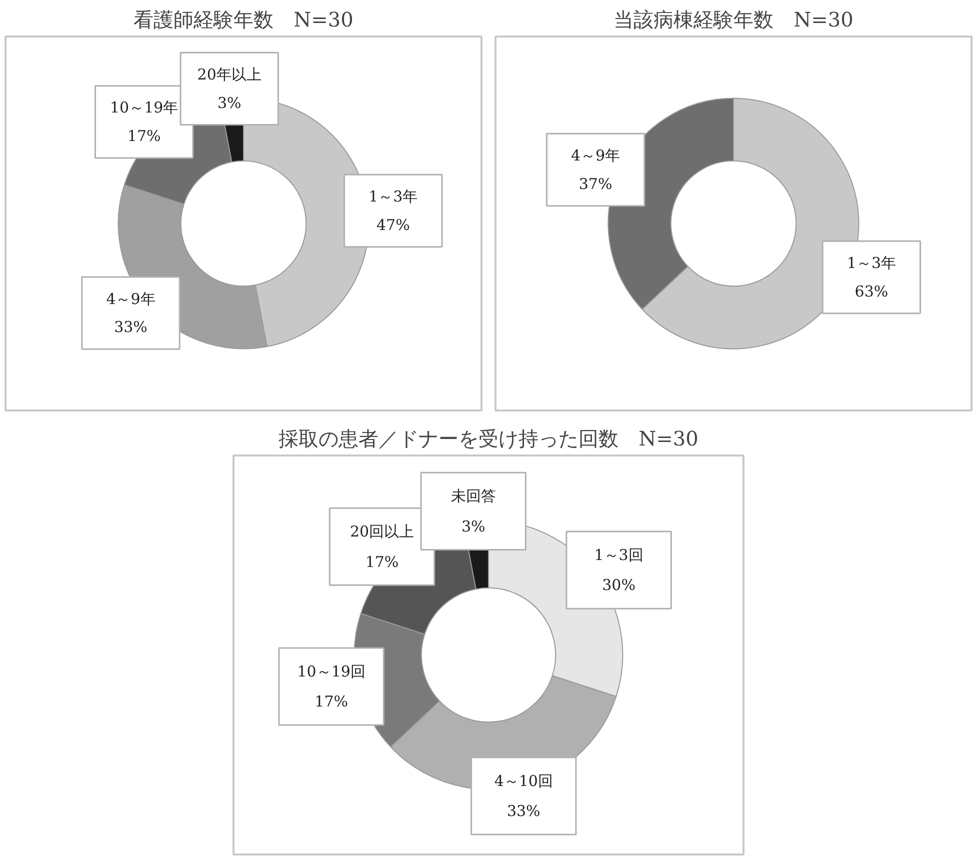  I want to click on chart-title: 当該病棟経験年数 N=30, so click(734, 20).